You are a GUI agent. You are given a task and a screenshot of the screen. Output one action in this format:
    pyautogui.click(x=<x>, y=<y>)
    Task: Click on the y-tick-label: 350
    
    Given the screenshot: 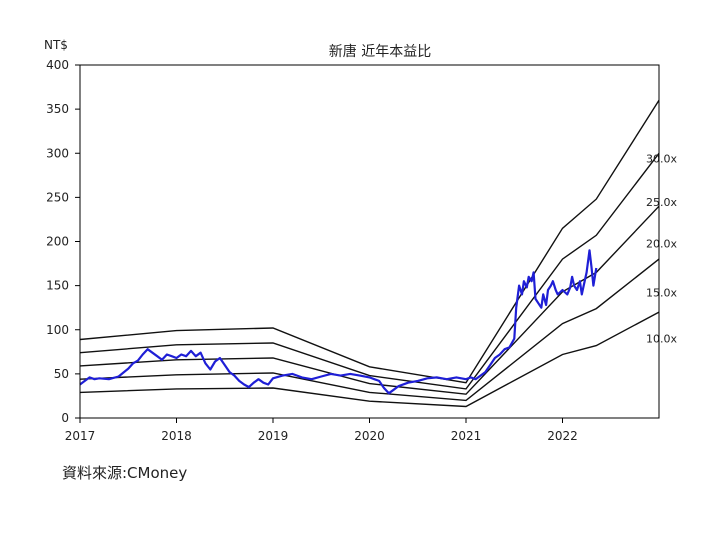 What is the action you would take?
    pyautogui.click(x=57, y=109)
    